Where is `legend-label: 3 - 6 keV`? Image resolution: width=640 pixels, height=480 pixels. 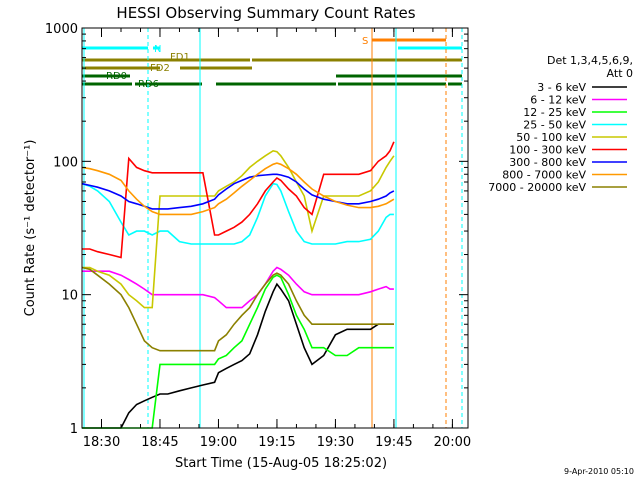
legend-label: 3 - 6 keV is located at coordinates (561, 87).